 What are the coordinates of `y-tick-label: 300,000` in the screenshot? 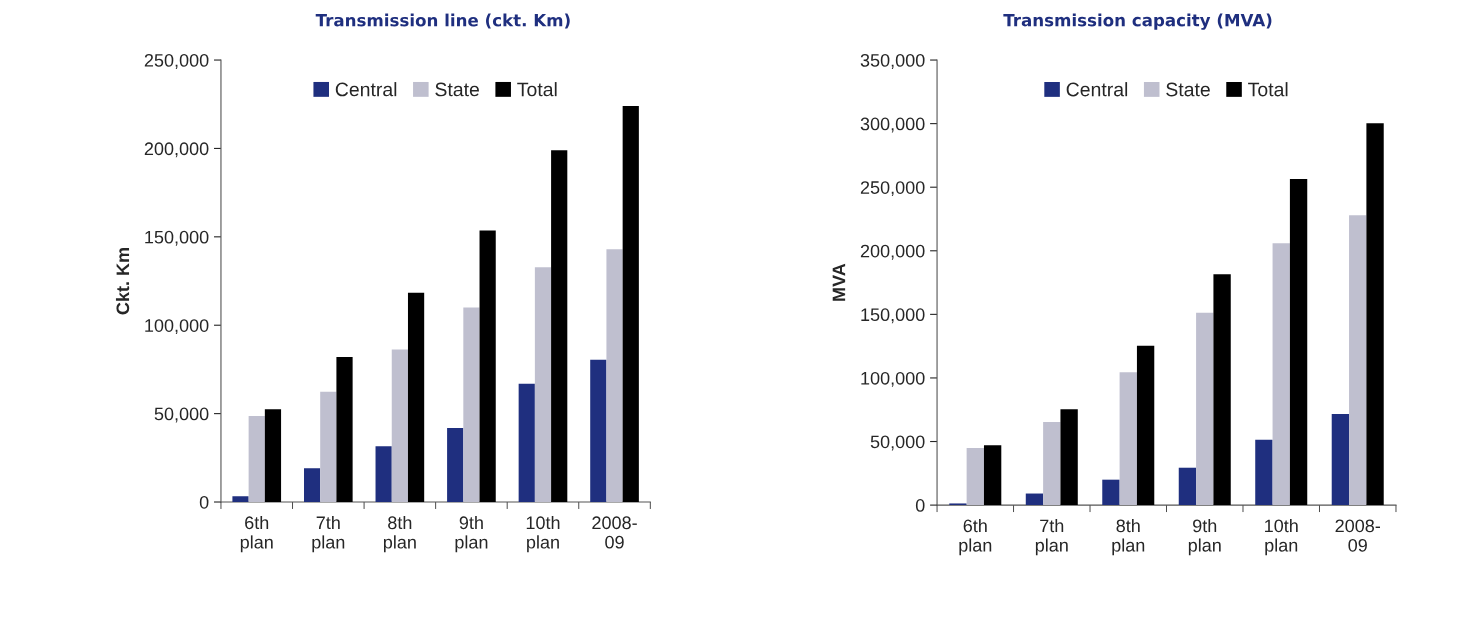 It's located at (892, 125).